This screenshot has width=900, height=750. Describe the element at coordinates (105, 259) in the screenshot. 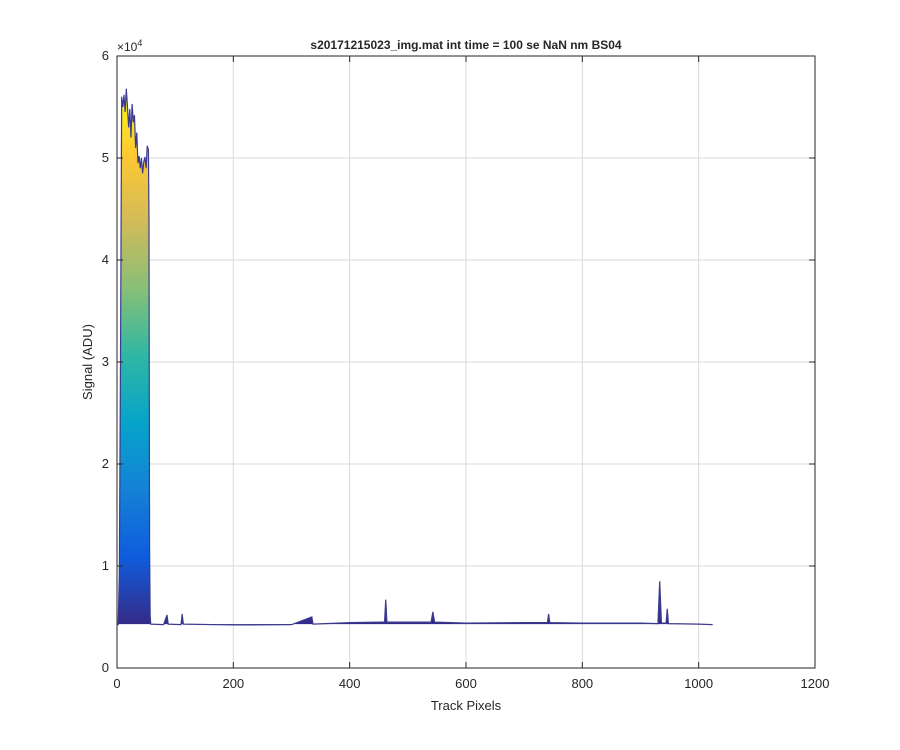

I see `y-tick-label: 4` at that location.